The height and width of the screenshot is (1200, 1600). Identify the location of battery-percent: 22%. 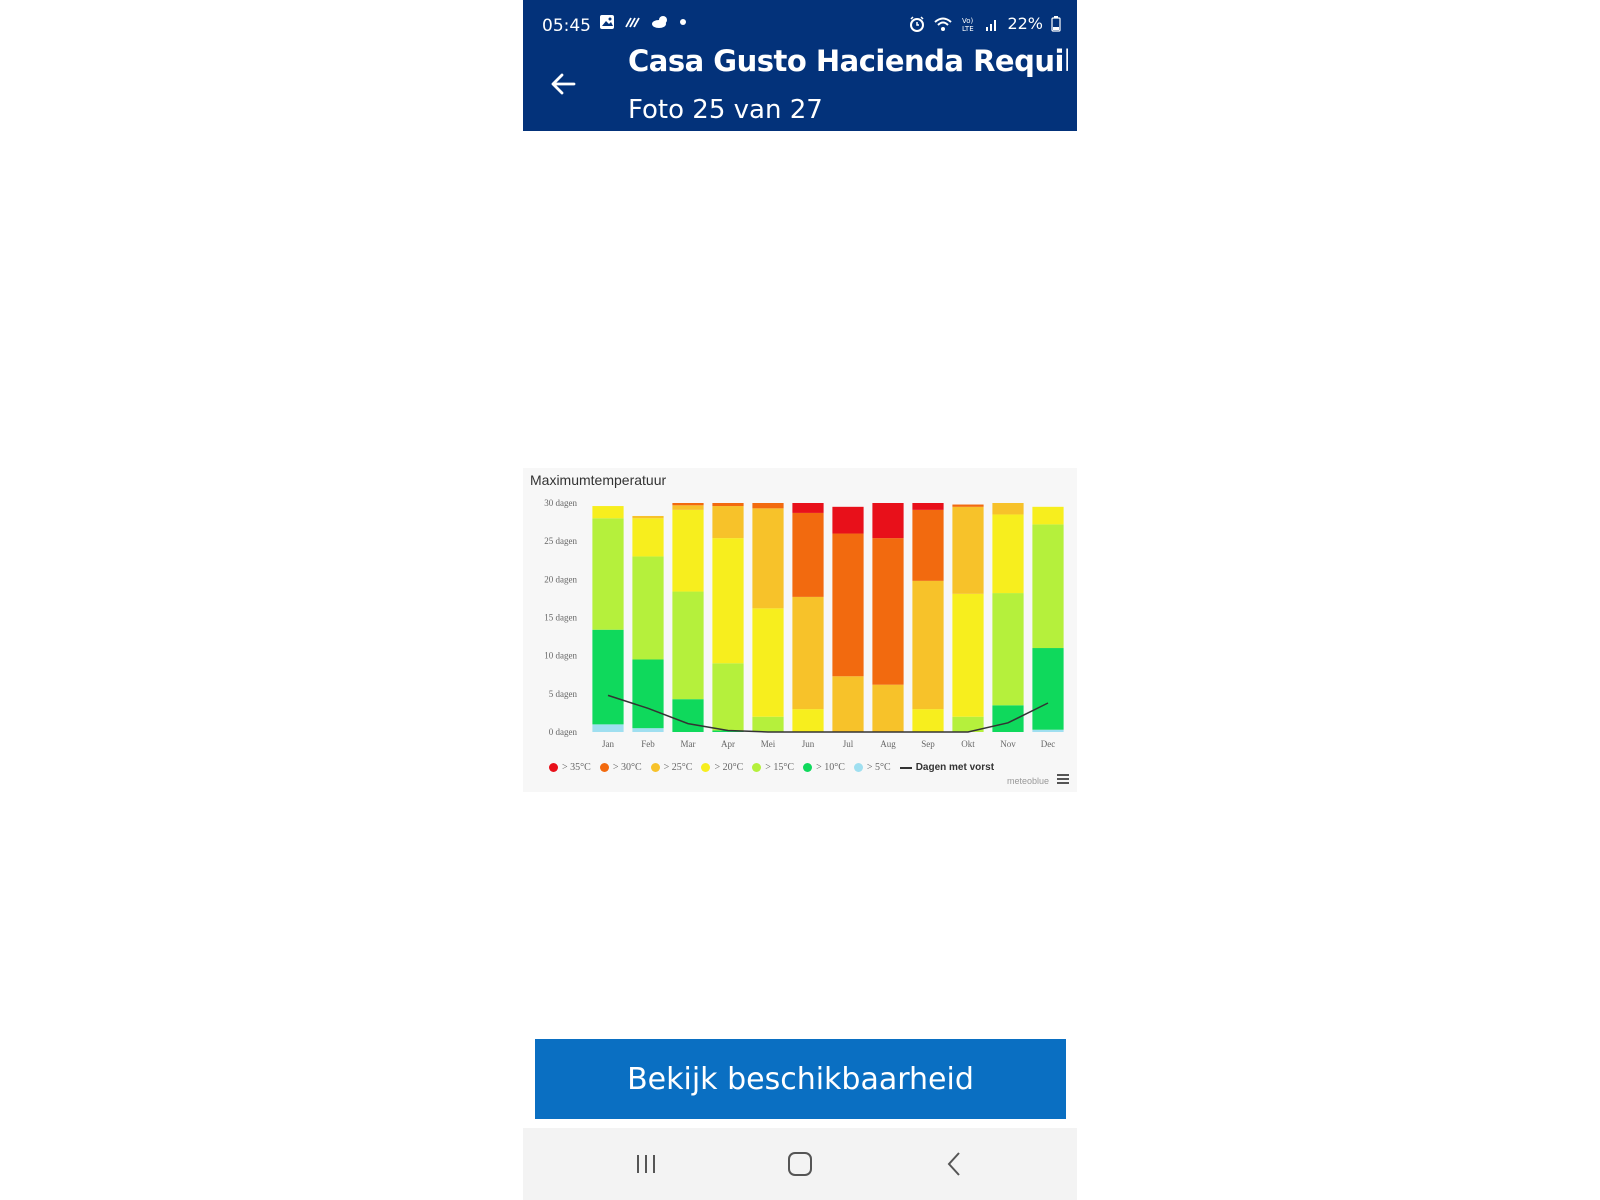
(1025, 23).